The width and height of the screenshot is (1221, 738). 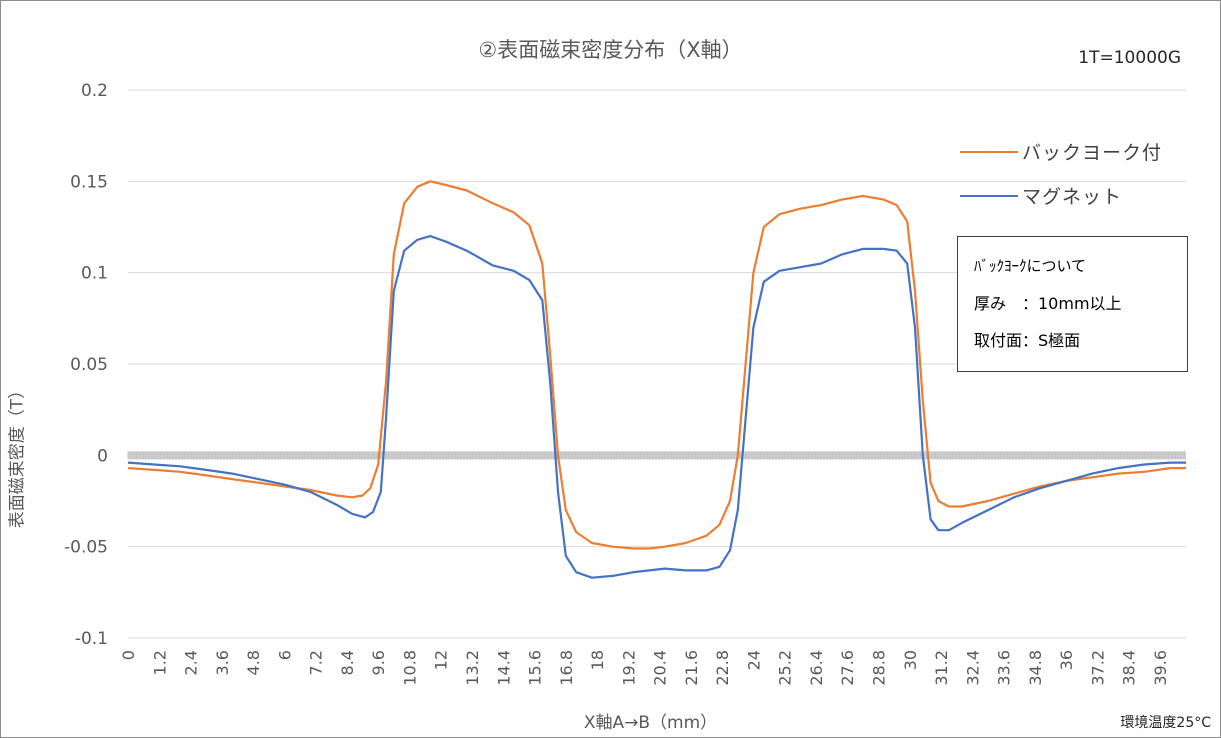 What do you see at coordinates (610, 50) in the screenshot?
I see `chart-title: ②表面磁束密度分布（X軸）` at bounding box center [610, 50].